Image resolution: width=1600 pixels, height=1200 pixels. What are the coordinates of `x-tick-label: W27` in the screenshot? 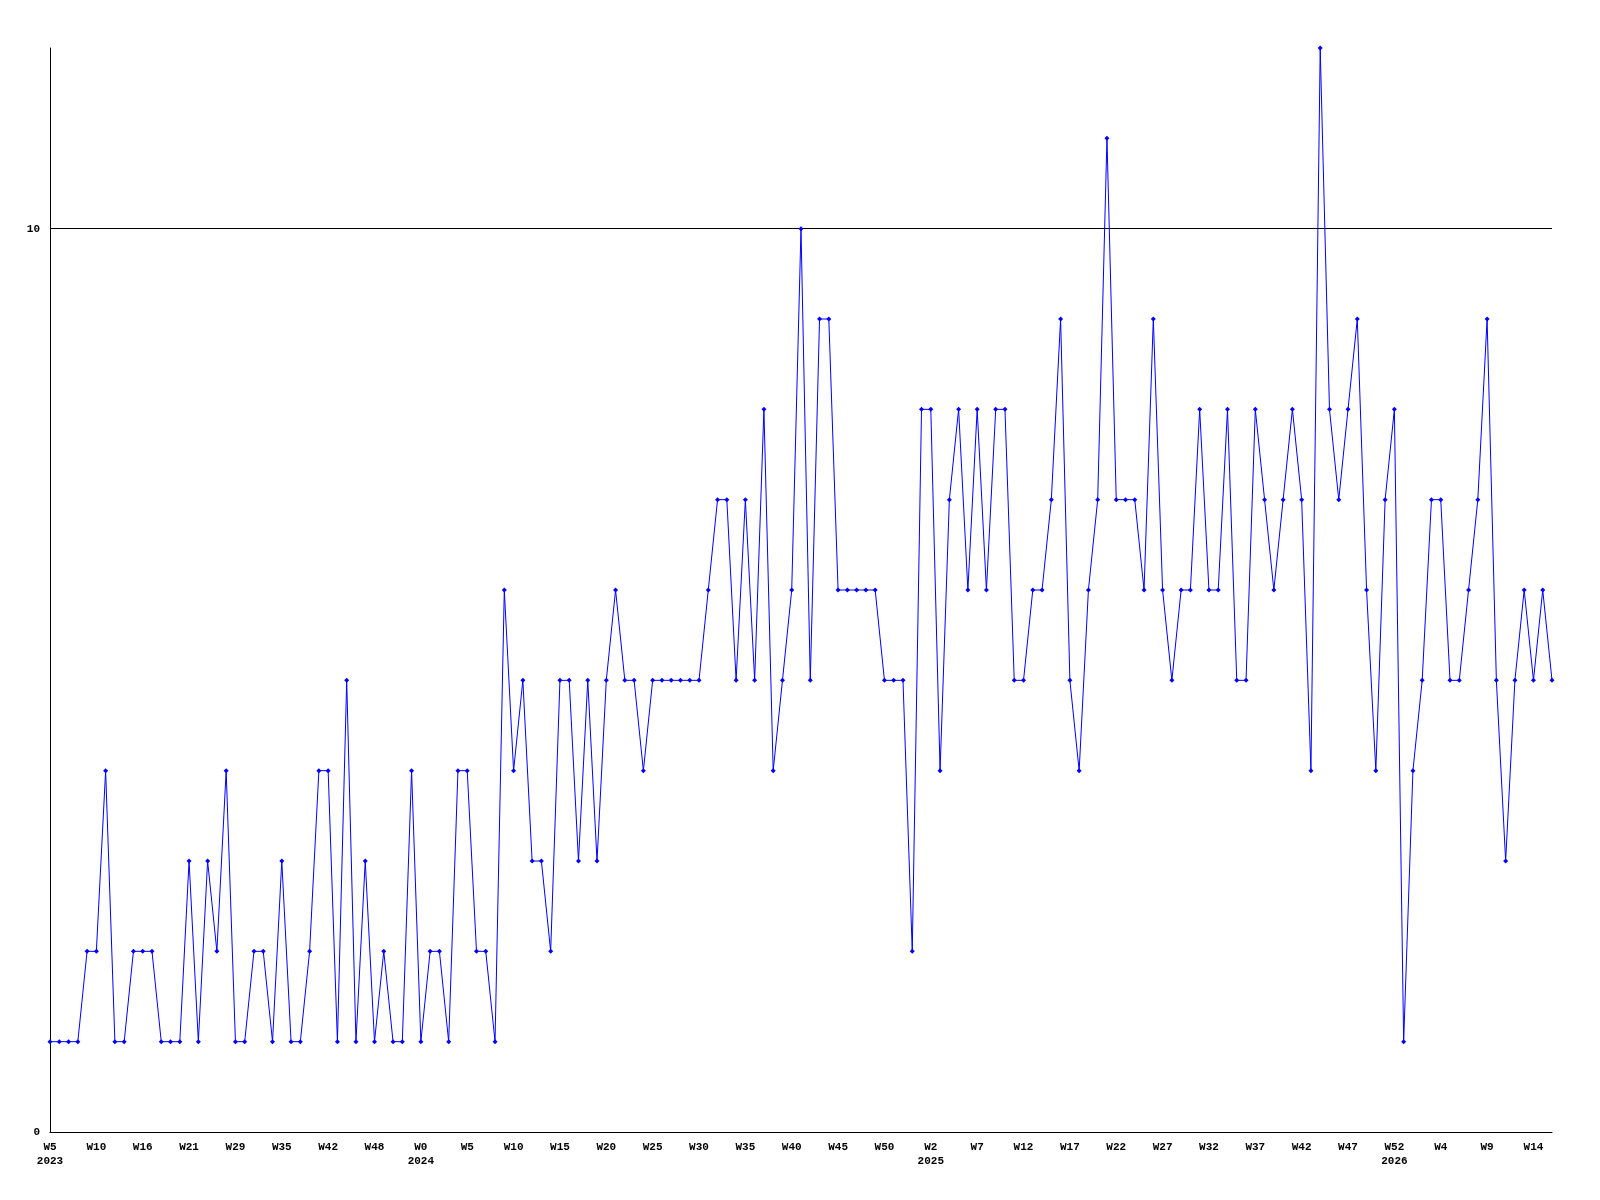 It's located at (1162, 1147).